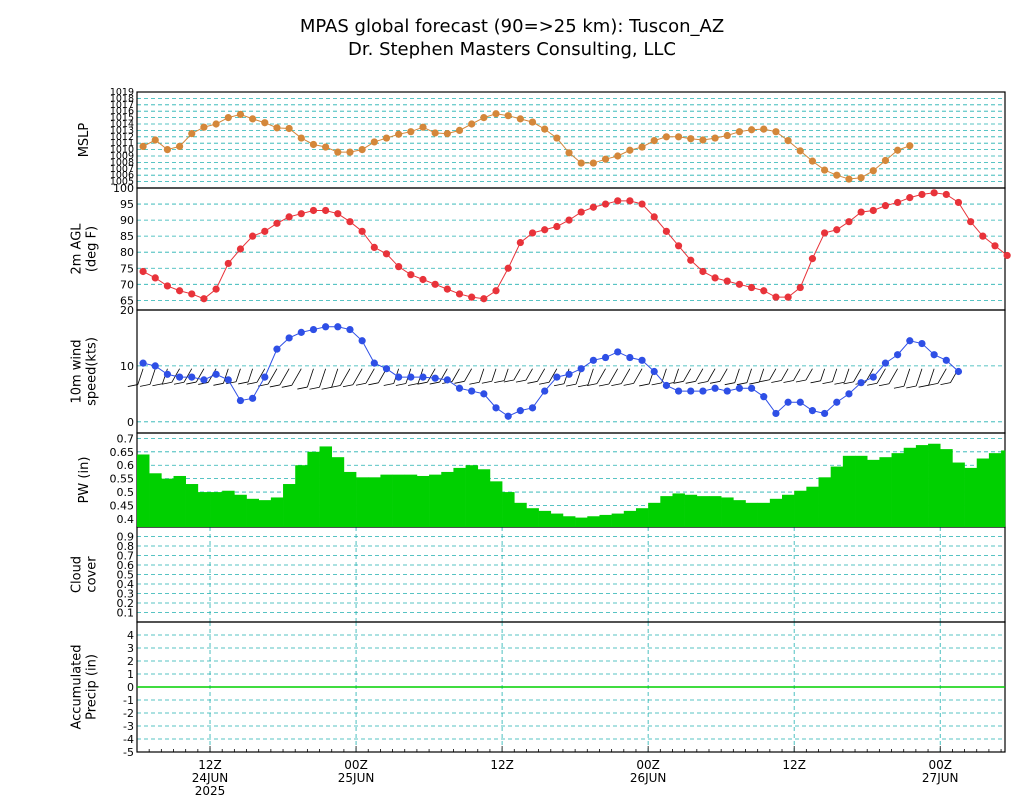 Image resolution: width=1024 pixels, height=800 pixels. Describe the element at coordinates (538, 574) in the screenshot. I see `panel-cloud: 0.10.20.30.40.50.60.70.80.9 Cloud cover` at that location.